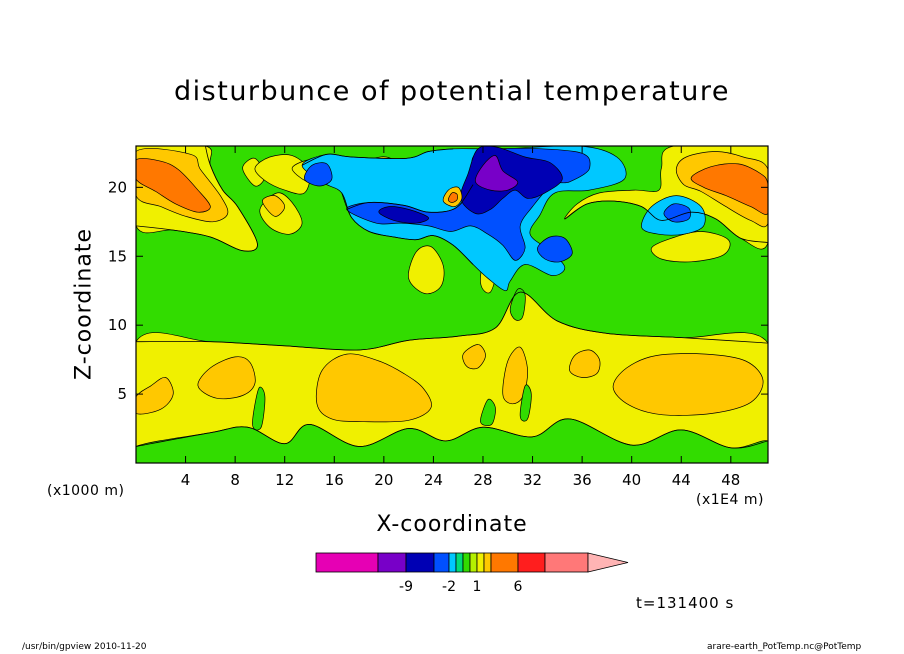 This screenshot has height=654, width=904. What do you see at coordinates (84, 304) in the screenshot?
I see `y-axis-label: Z-coordinate` at bounding box center [84, 304].